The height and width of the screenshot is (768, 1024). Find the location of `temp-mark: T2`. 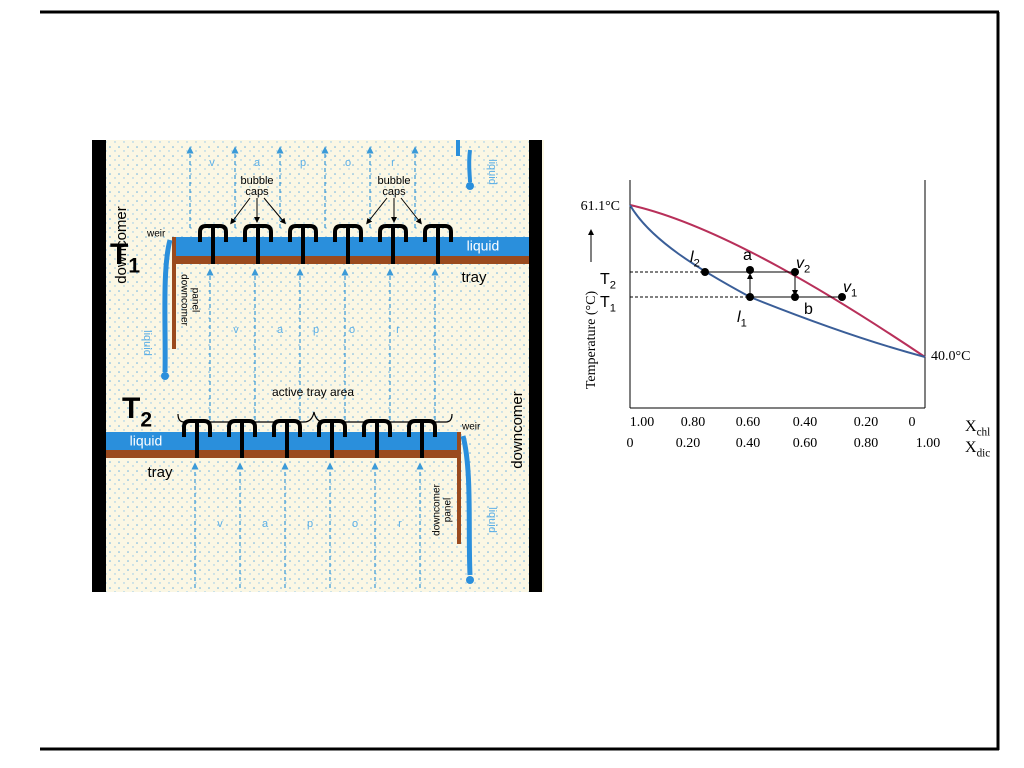

temp-mark: T2 is located at coordinates (608, 281).